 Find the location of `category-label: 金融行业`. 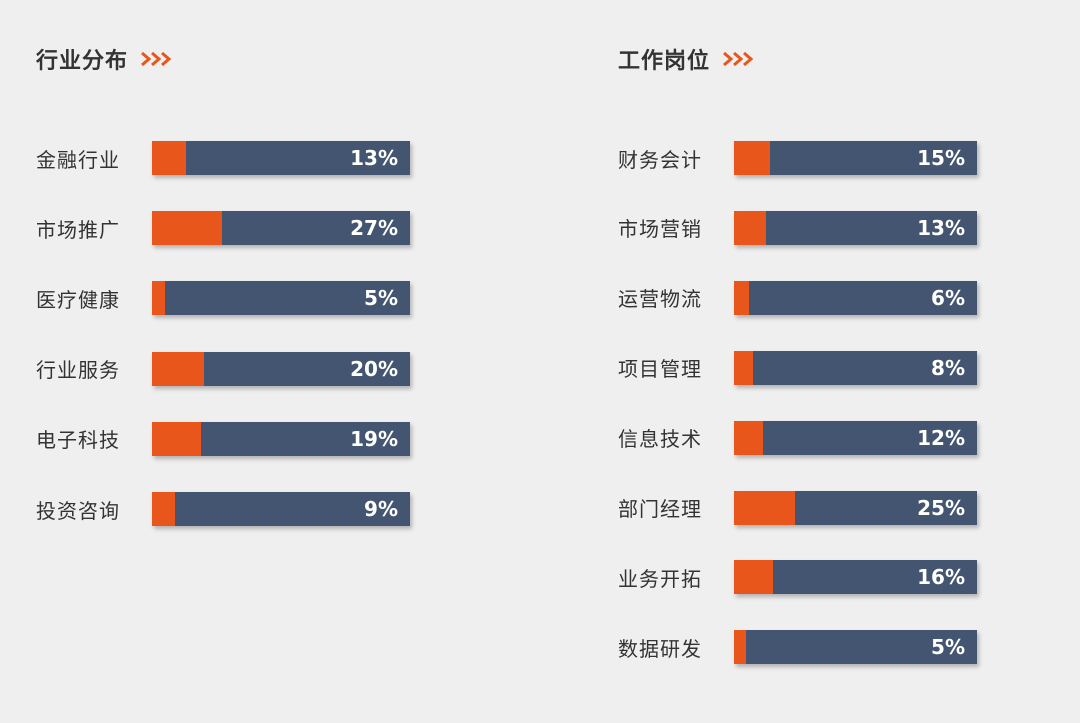

category-label: 金融行业 is located at coordinates (78, 159).